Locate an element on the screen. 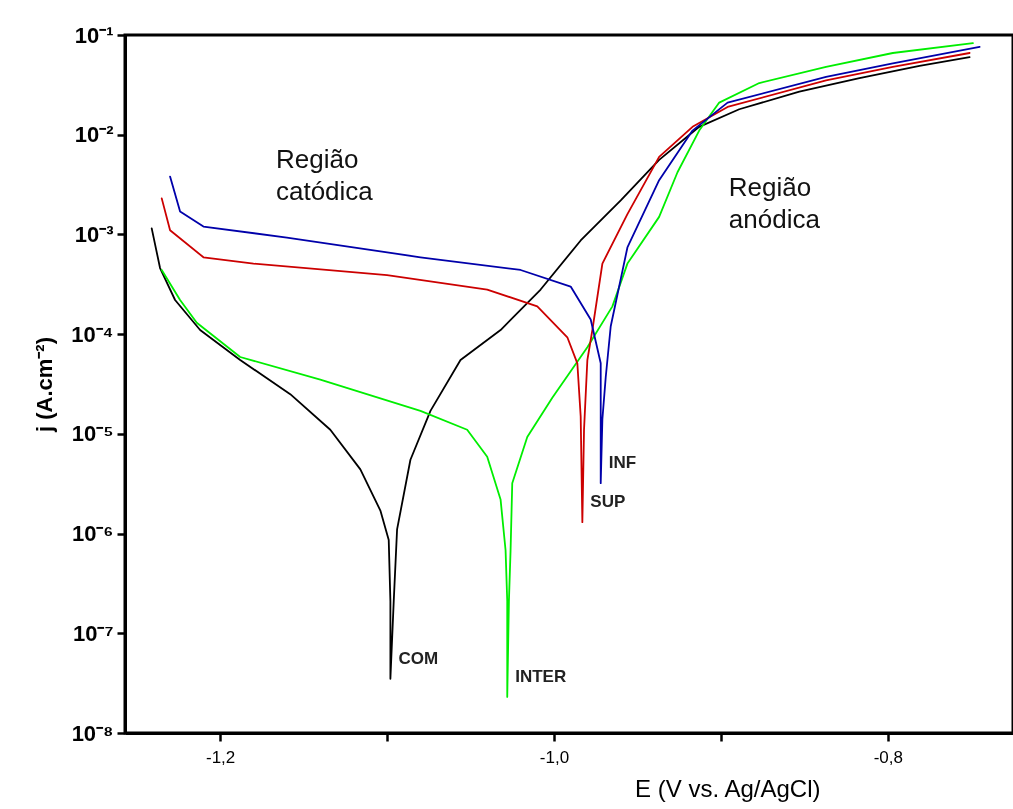 Image resolution: width=1013 pixels, height=809 pixels. y-tick-label: 10⁻⁴ is located at coordinates (92, 334).